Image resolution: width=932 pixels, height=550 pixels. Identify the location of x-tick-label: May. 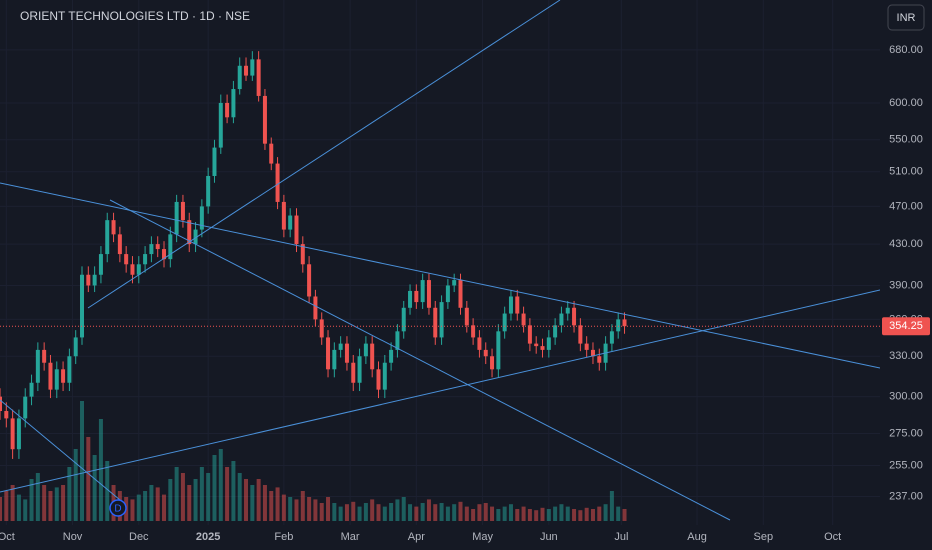
(482, 537).